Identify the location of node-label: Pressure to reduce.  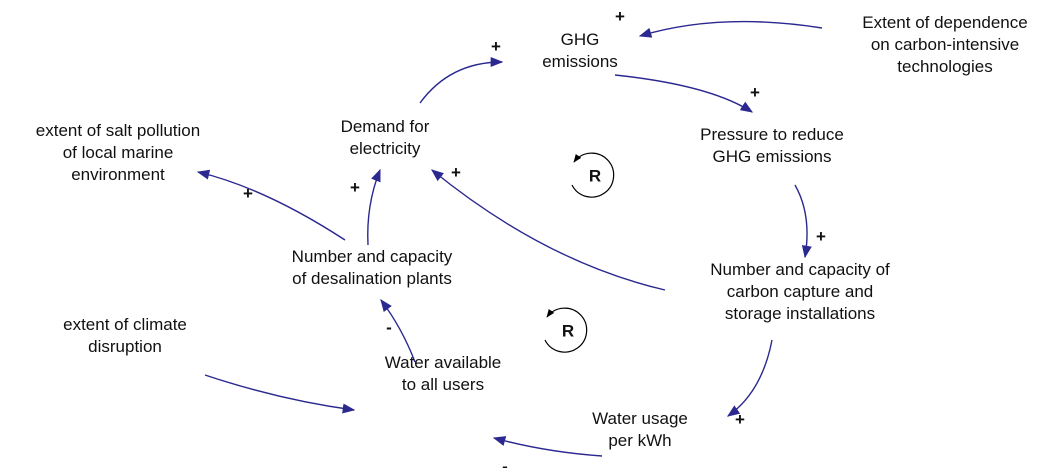
(772, 134).